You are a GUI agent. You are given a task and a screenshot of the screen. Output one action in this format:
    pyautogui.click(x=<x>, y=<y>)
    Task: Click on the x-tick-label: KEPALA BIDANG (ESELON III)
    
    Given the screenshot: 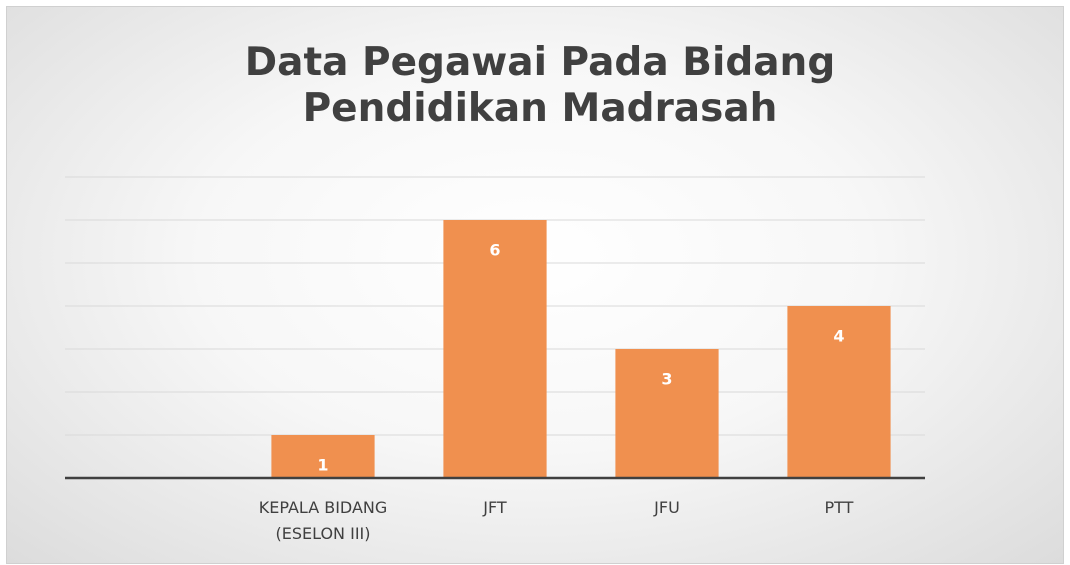 What is the action you would take?
    pyautogui.click(x=323, y=520)
    